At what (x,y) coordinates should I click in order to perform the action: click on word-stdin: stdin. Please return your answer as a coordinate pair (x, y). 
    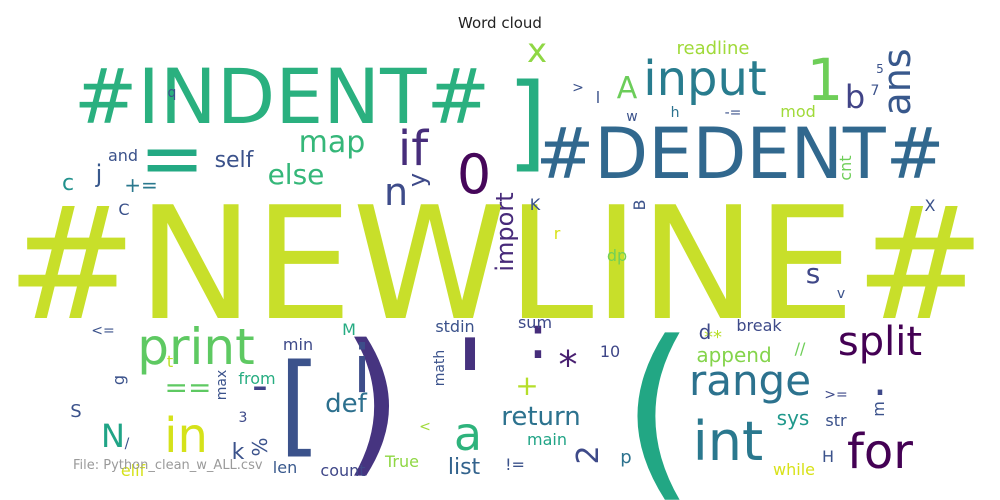
    Looking at the image, I should click on (454, 326).